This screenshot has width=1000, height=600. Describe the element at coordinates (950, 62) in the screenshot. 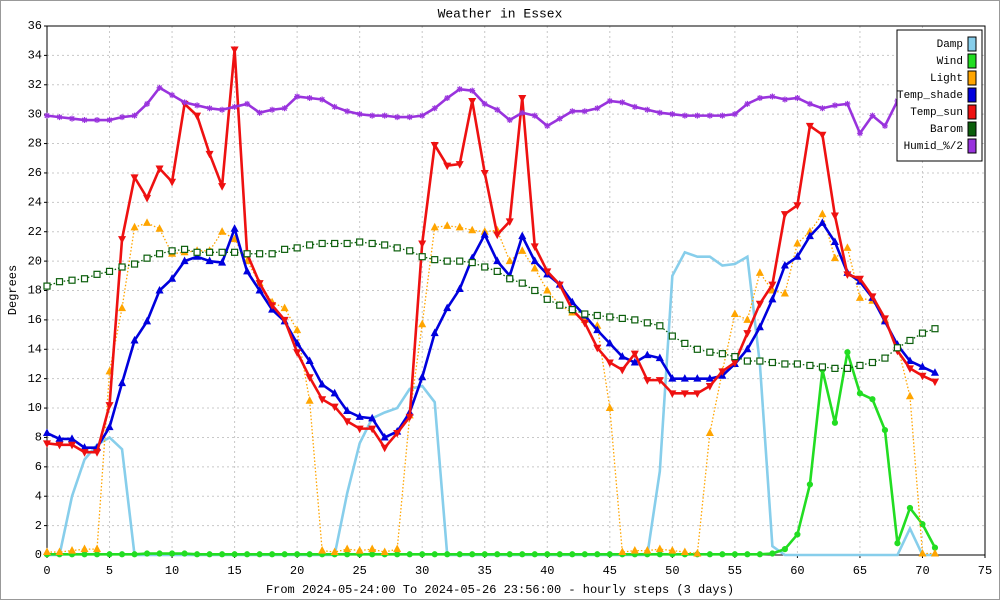

I see `legend-label: Wind` at that location.